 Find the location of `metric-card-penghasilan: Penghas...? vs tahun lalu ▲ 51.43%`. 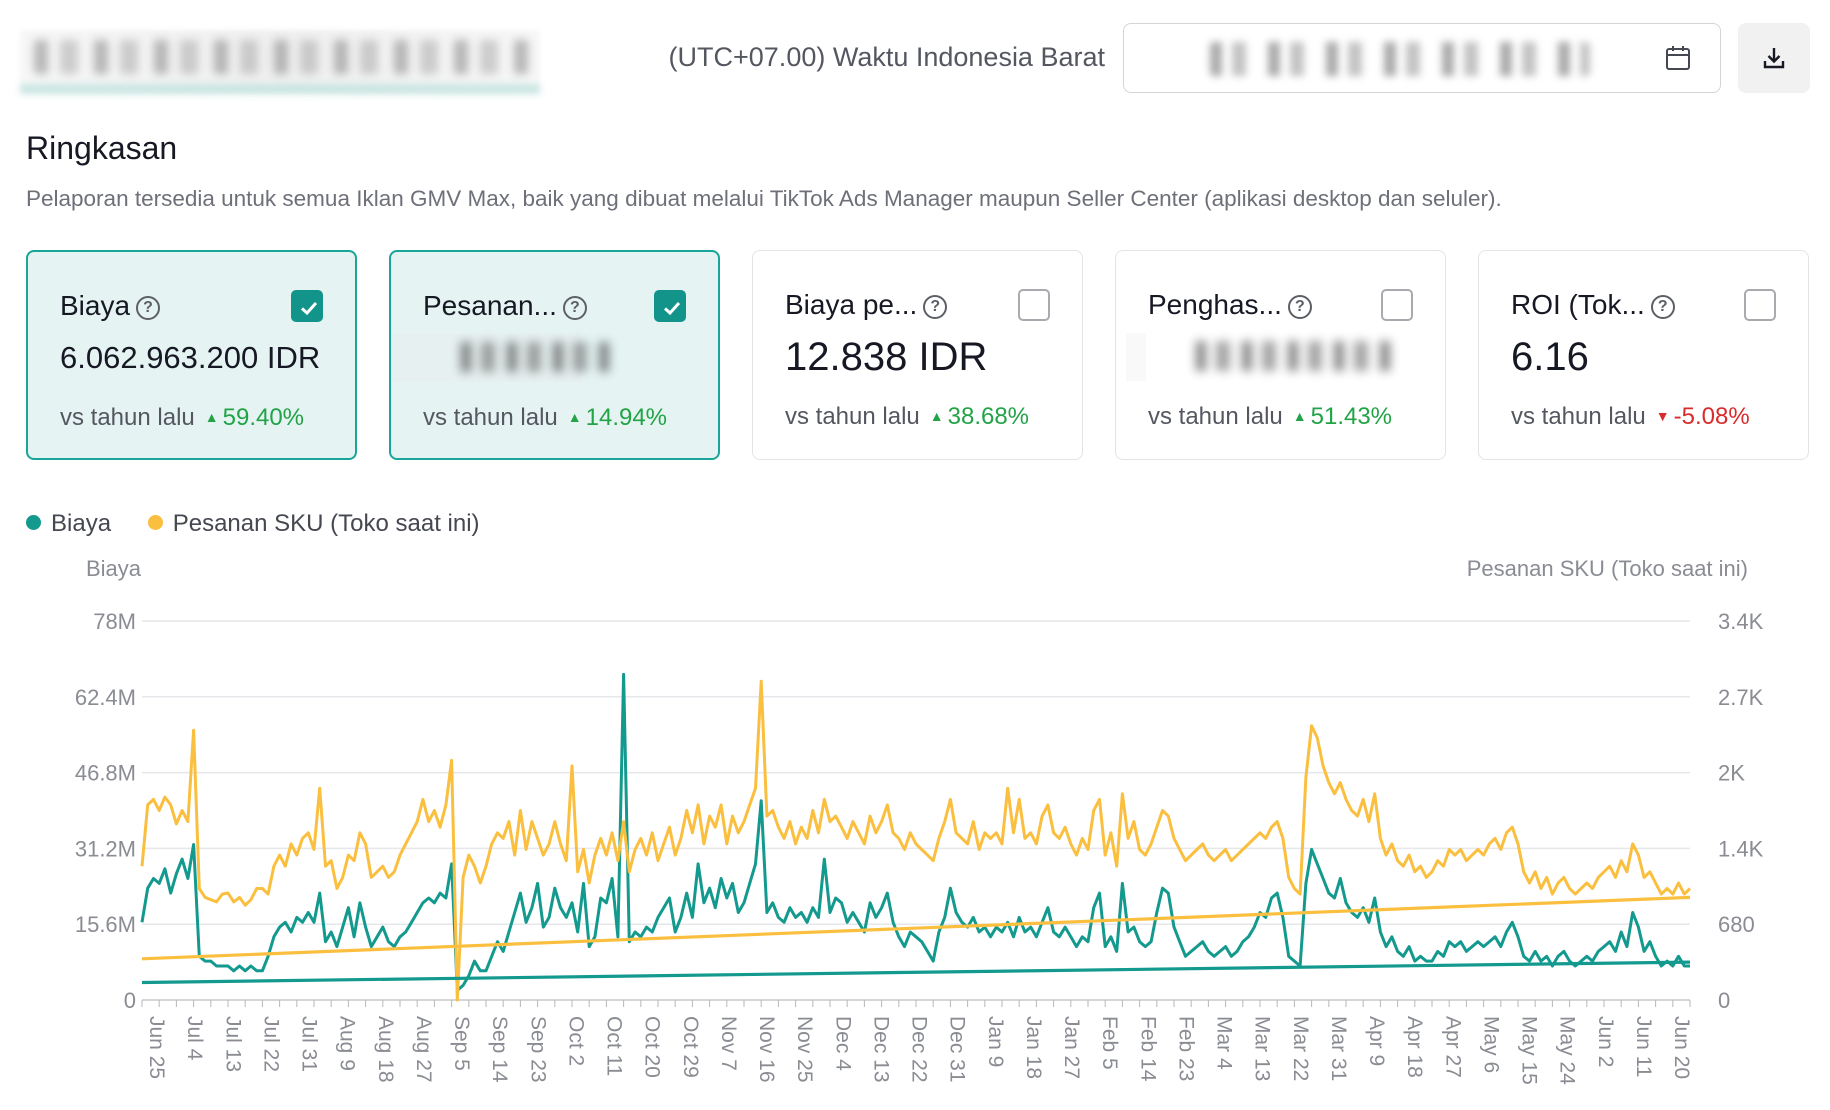

metric-card-penghasilan: Penghas...? vs tahun lalu ▲ 51.43% is located at coordinates (1280, 355).